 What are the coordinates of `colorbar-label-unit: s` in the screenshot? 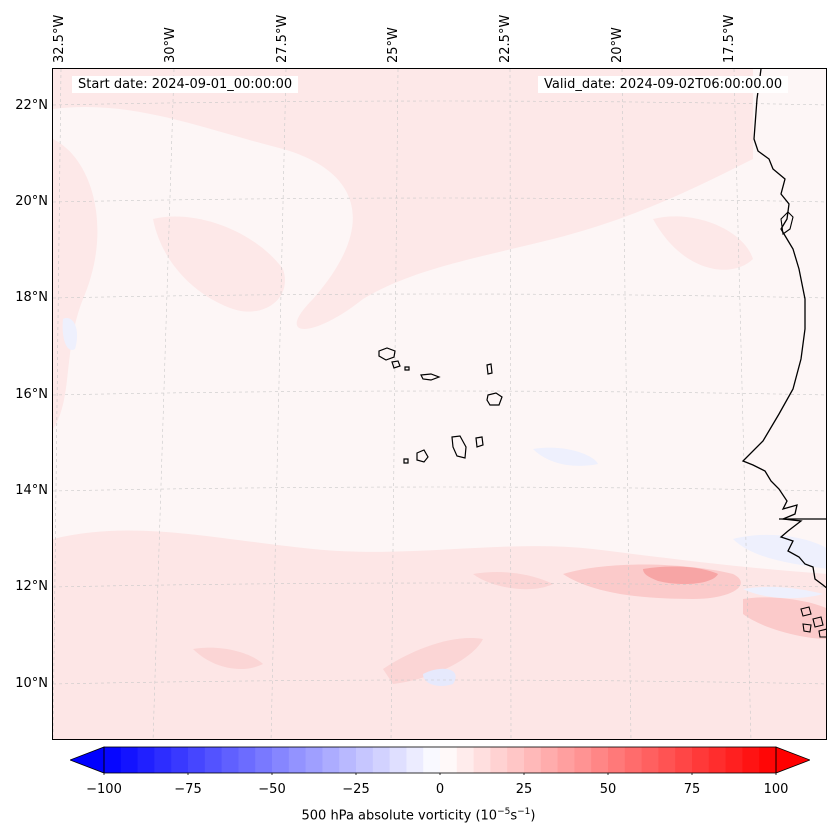 It's located at (514, 816).